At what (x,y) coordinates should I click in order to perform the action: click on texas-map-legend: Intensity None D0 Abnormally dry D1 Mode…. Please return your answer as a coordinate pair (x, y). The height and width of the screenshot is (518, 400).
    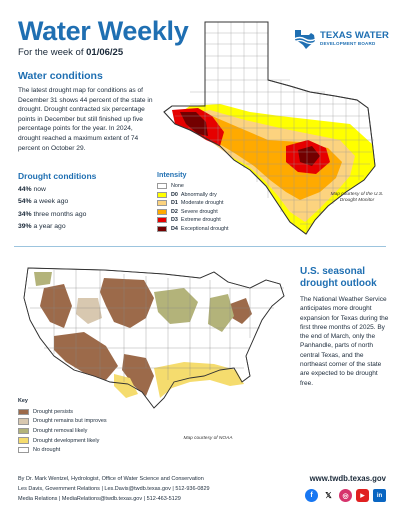
    Looking at the image, I should click on (207, 201).